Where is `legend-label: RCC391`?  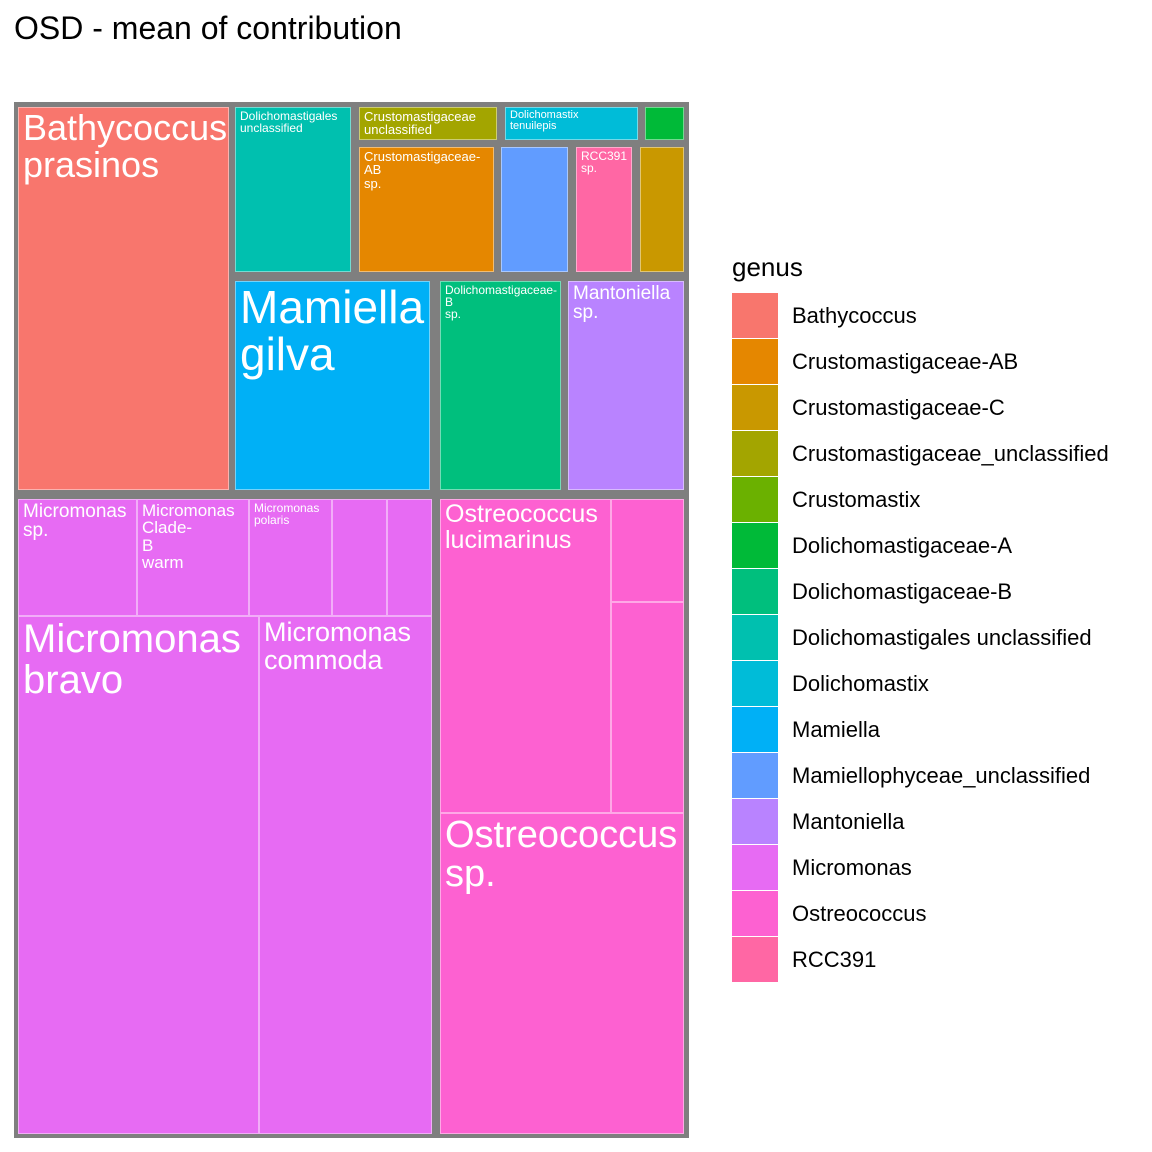
legend-label: RCC391 is located at coordinates (834, 959).